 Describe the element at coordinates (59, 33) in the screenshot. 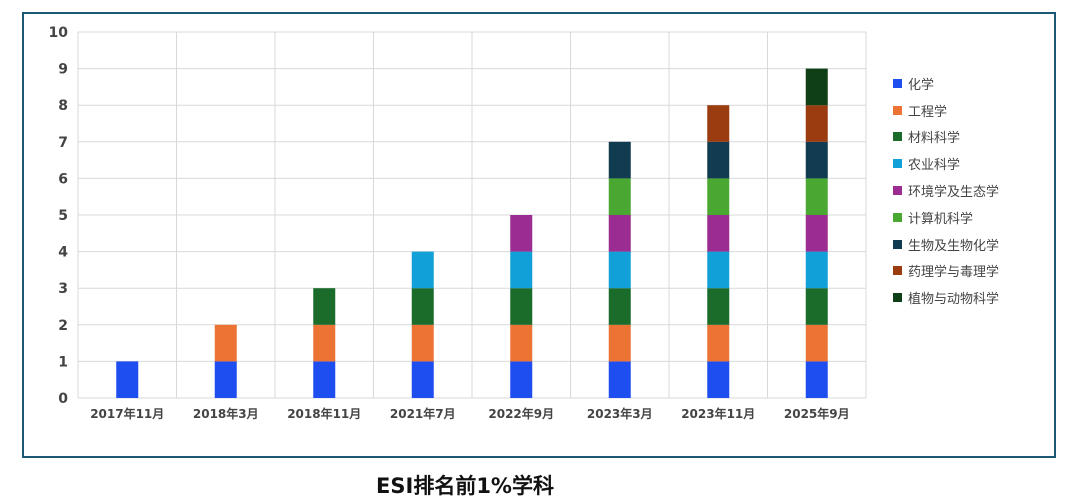

I see `y-tick-label: 10` at that location.